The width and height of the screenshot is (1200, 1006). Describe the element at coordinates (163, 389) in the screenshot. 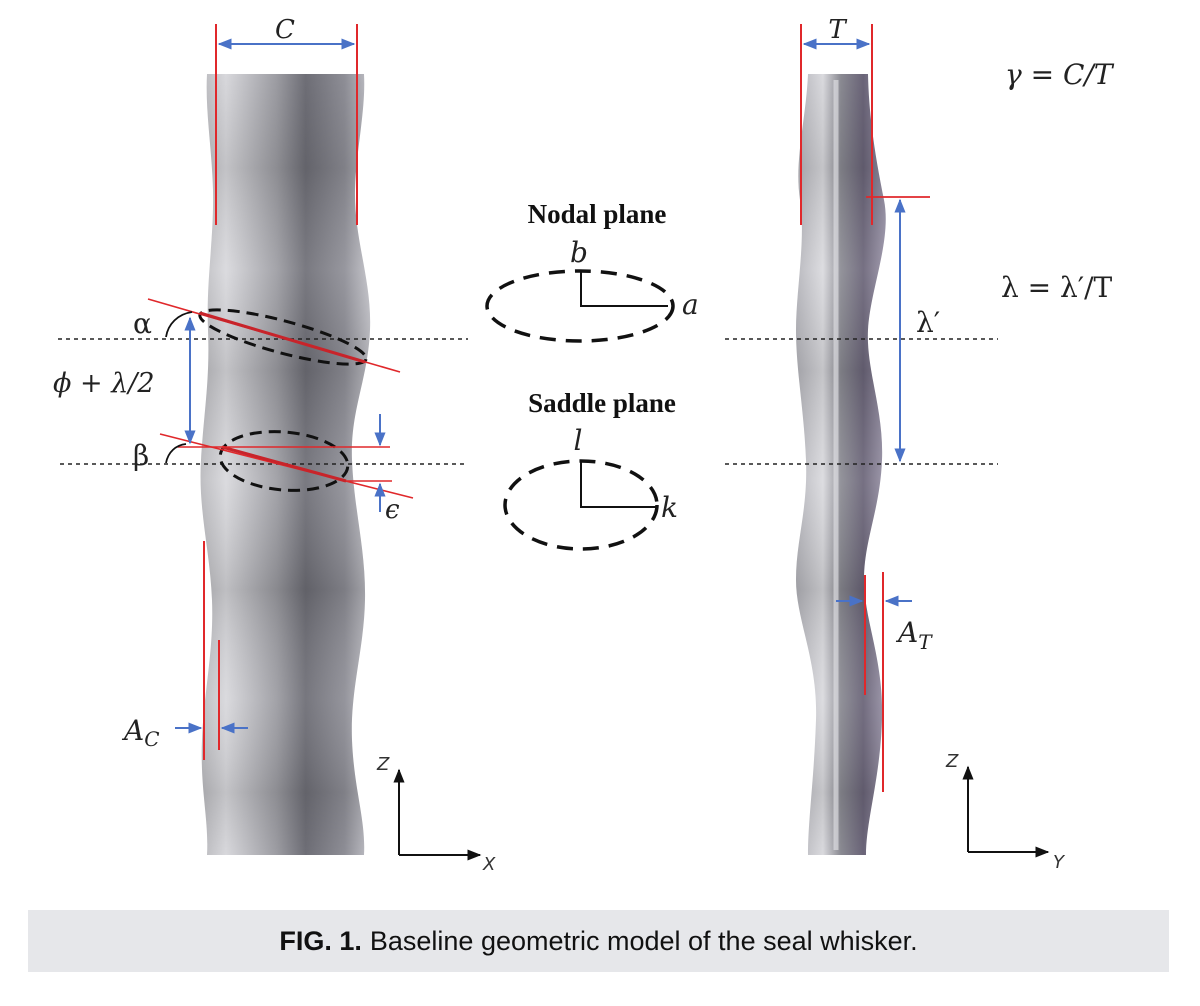

I see `angle-markers: α β` at that location.